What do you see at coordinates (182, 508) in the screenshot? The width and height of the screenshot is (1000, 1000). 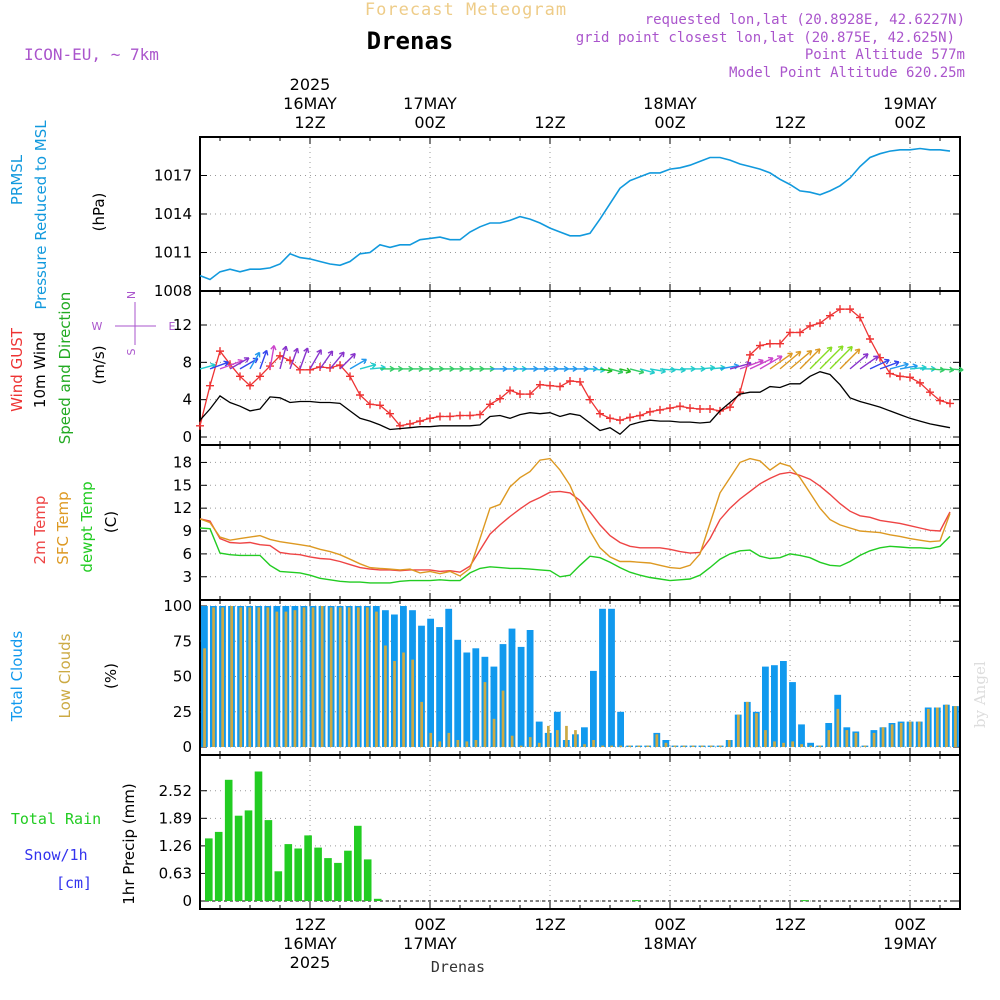 I see `temperature-ytick-label: 12` at bounding box center [182, 508].